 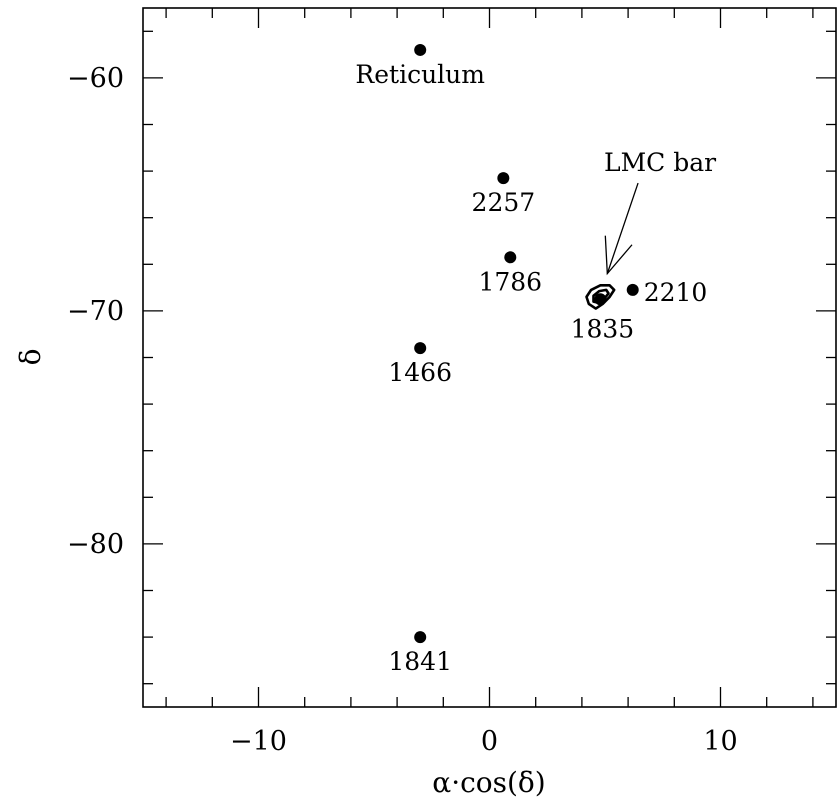 What do you see at coordinates (660, 212) in the screenshot?
I see `annotations: LMC bar` at bounding box center [660, 212].